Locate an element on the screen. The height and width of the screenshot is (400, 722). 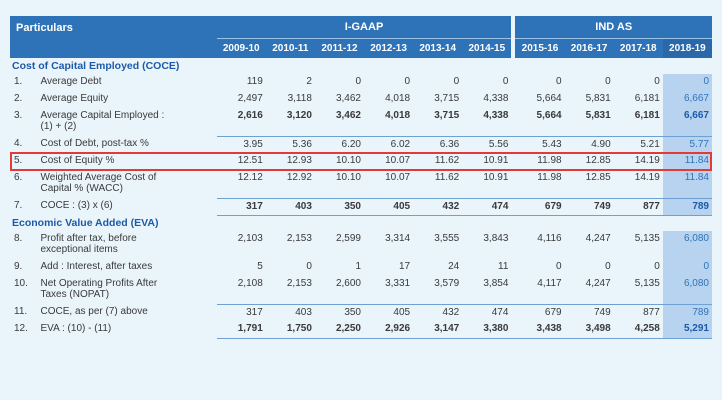
indas-value: 6,181 is located at coordinates (638, 122).